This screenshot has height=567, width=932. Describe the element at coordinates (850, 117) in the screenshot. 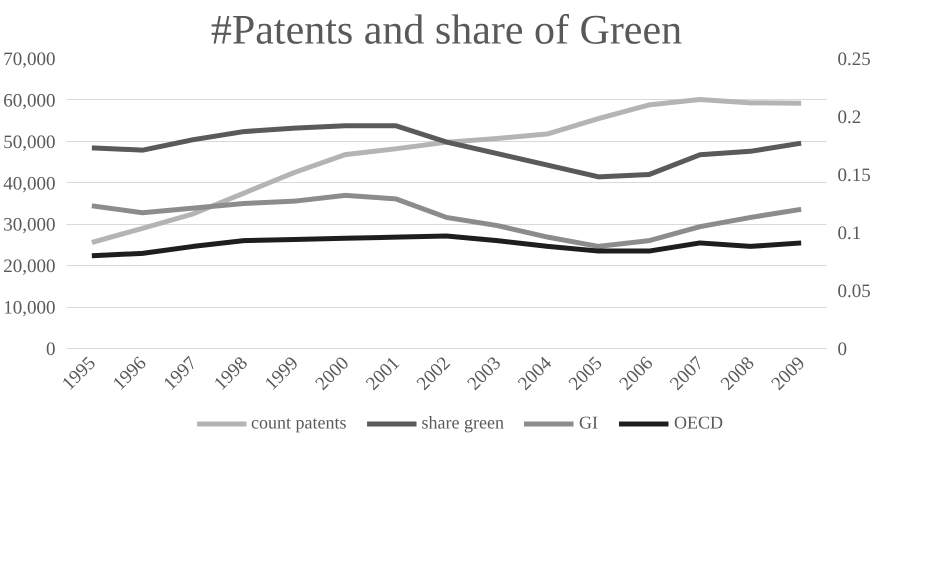

I see `y2-tick-label: 0.2` at that location.